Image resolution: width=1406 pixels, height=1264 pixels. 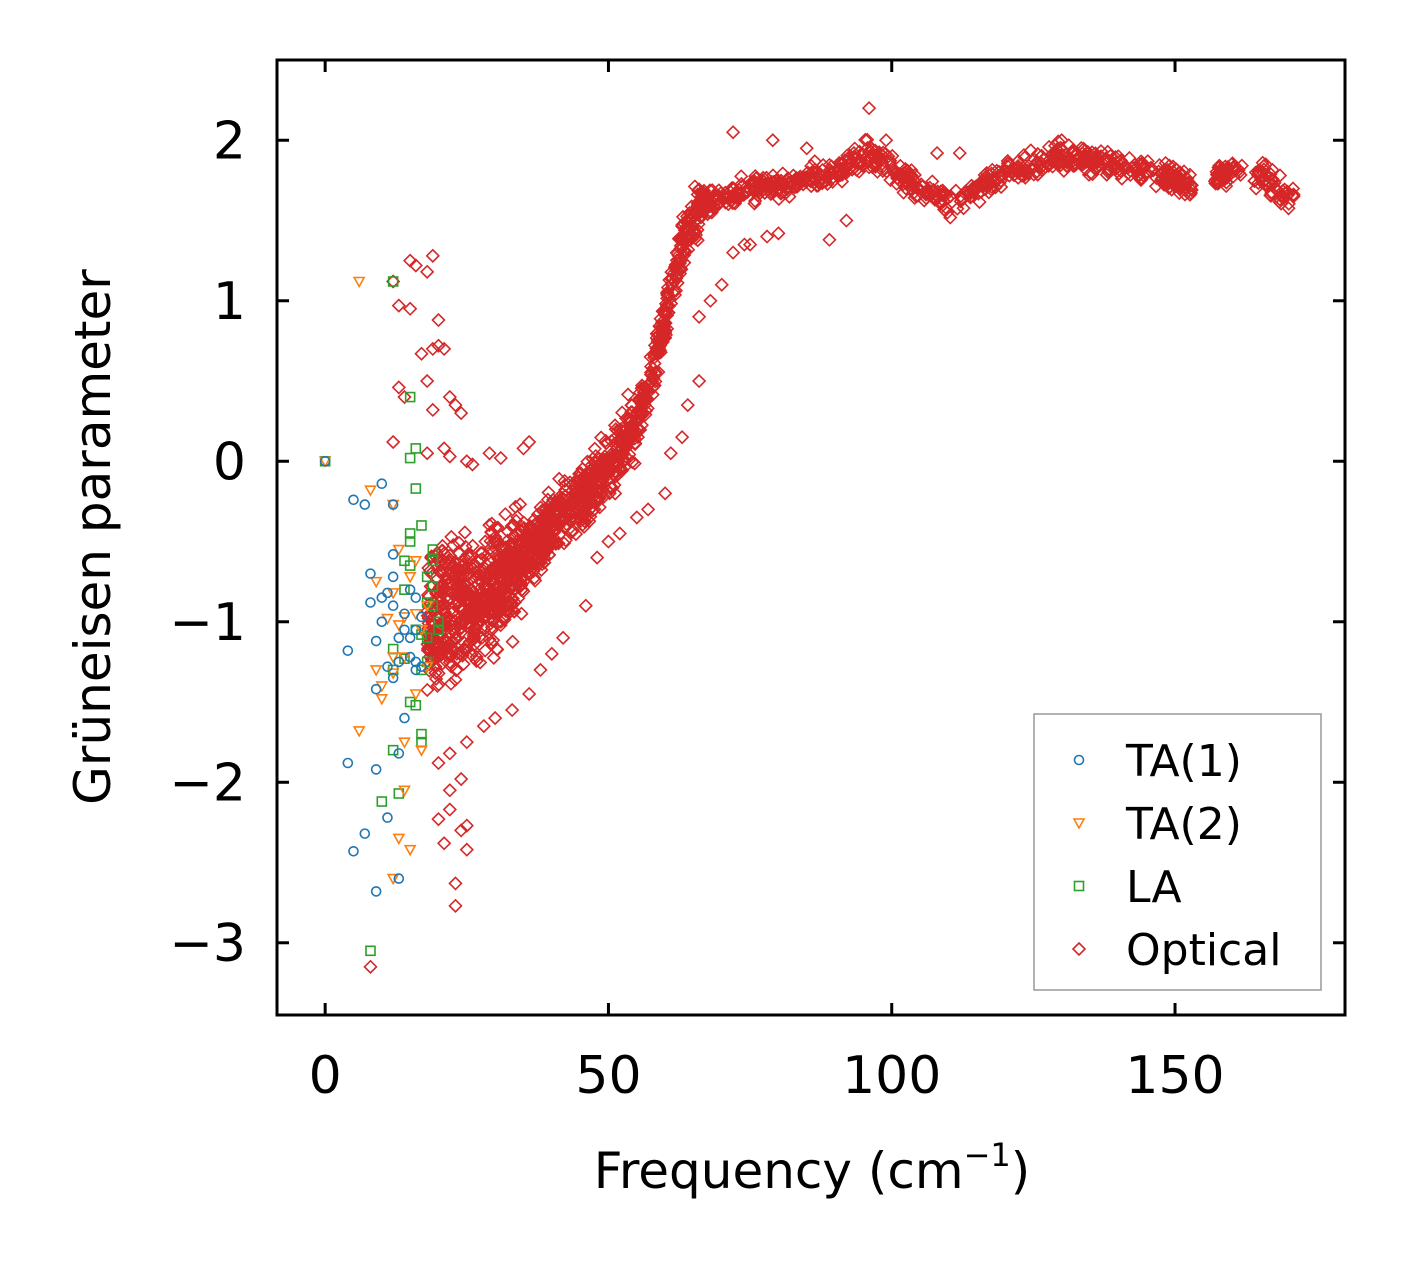 What do you see at coordinates (608, 1076) in the screenshot?
I see `x-tick-label: 50` at bounding box center [608, 1076].